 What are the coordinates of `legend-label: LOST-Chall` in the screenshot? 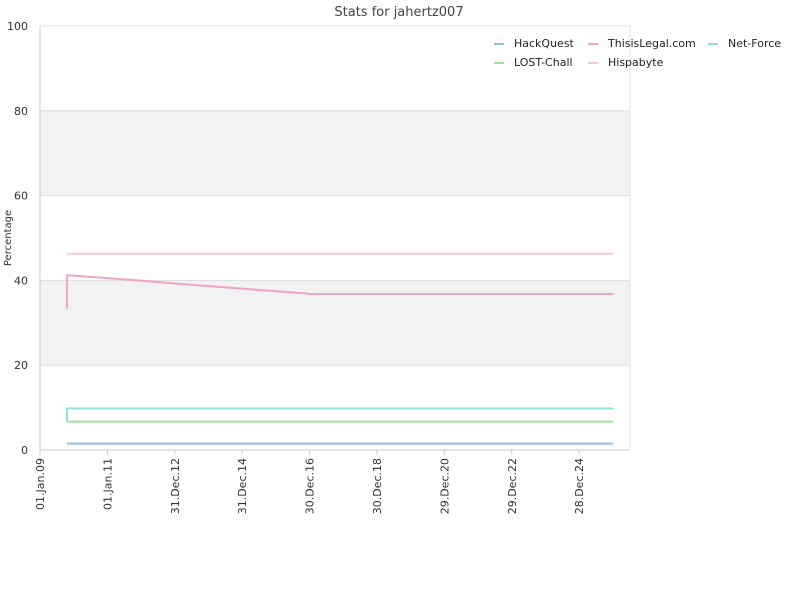 It's located at (543, 62).